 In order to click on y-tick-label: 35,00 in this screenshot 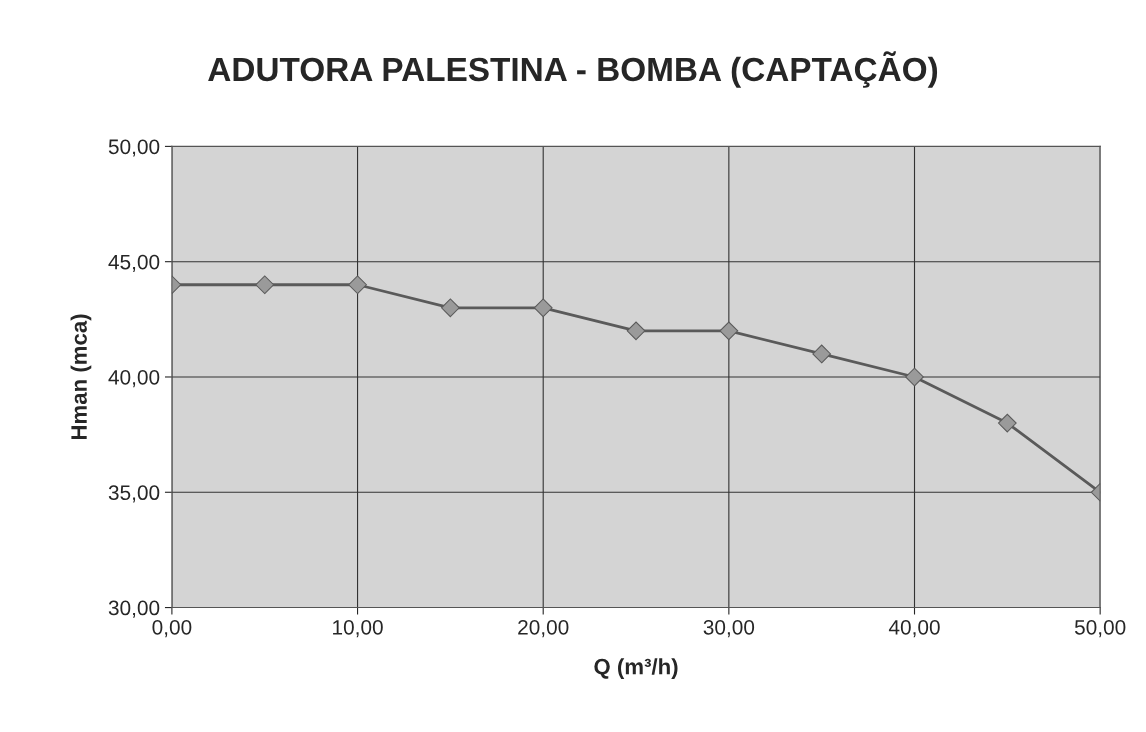, I will do `click(134, 494)`.